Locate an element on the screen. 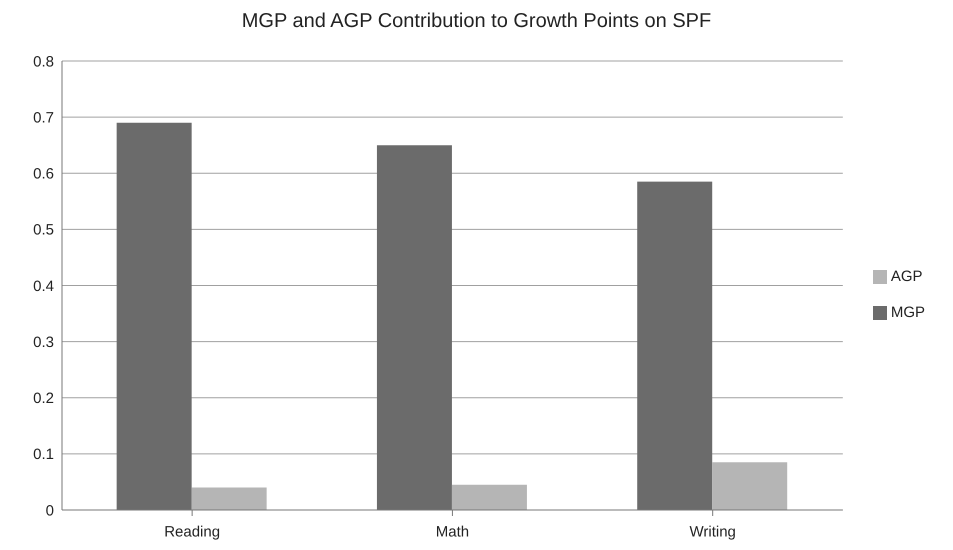  x-tick-label: Reading is located at coordinates (192, 532).